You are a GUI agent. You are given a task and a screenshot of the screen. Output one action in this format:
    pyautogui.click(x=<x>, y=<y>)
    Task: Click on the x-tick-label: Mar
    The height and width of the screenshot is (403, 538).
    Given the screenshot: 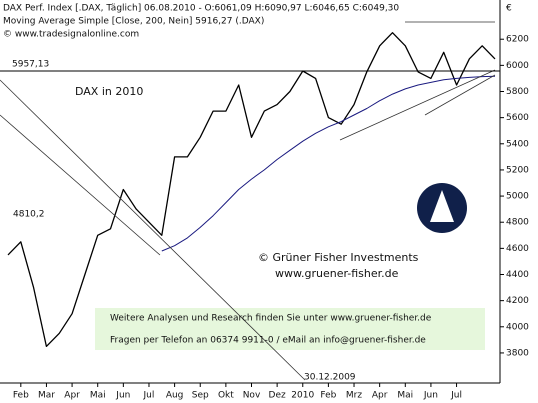 What is the action you would take?
    pyautogui.click(x=46, y=396)
    